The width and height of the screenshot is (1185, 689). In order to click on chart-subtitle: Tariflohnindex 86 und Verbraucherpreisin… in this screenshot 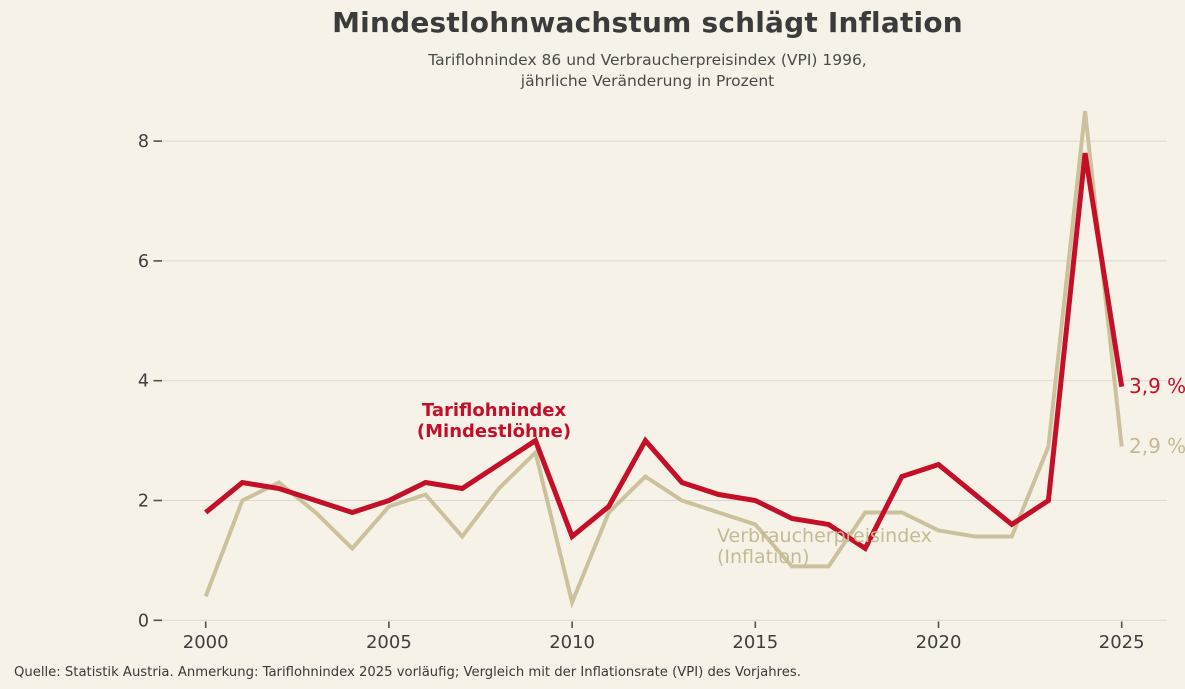, I will do `click(647, 71)`.